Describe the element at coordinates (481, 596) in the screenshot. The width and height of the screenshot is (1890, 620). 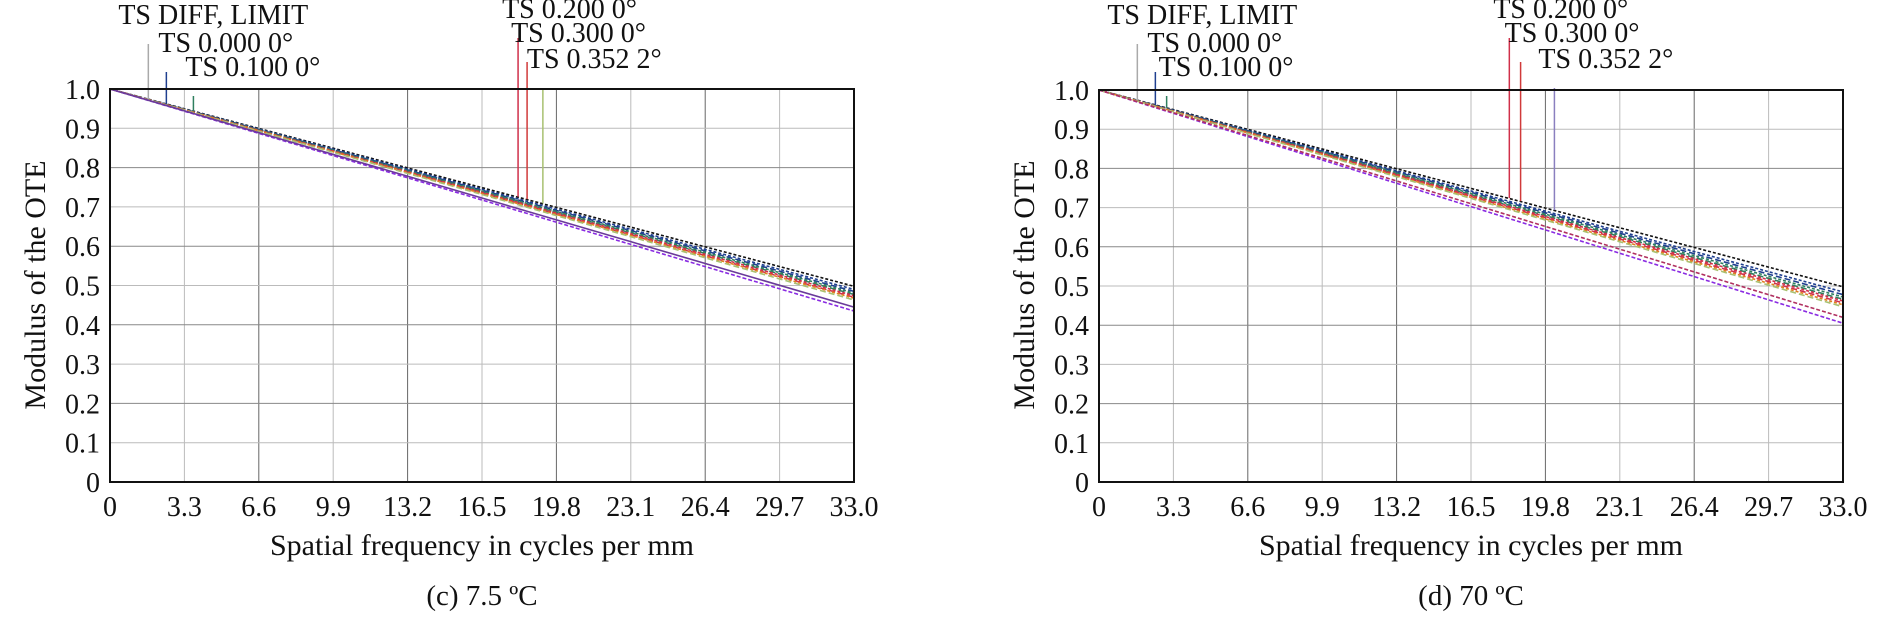
I see `panel-caption-c: (c) 7.5 ºC` at that location.